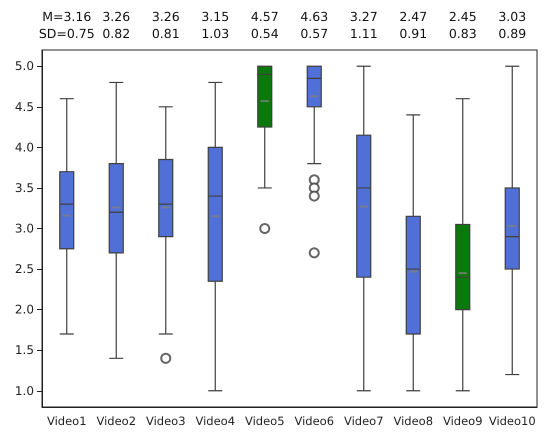 This screenshot has height=441, width=549. Describe the element at coordinates (264, 421) in the screenshot. I see `x-tick-label: Video5` at that location.